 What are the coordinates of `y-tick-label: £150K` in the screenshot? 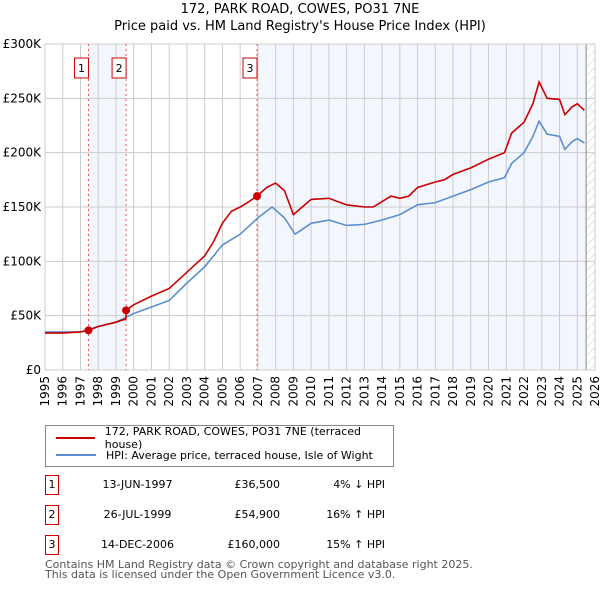 It's located at (23, 207).